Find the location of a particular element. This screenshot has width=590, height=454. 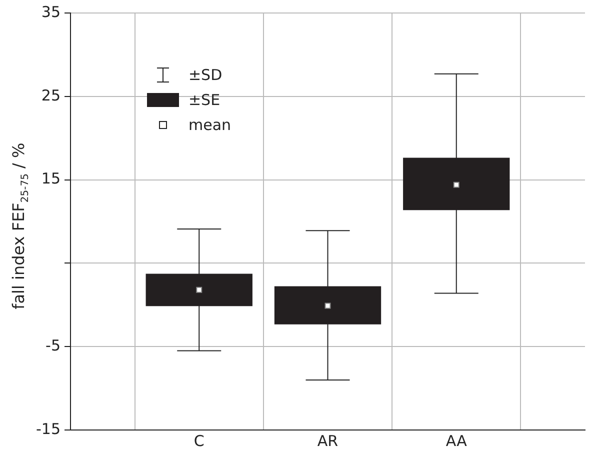

y-tick-label: -5 is located at coordinates (53, 345).